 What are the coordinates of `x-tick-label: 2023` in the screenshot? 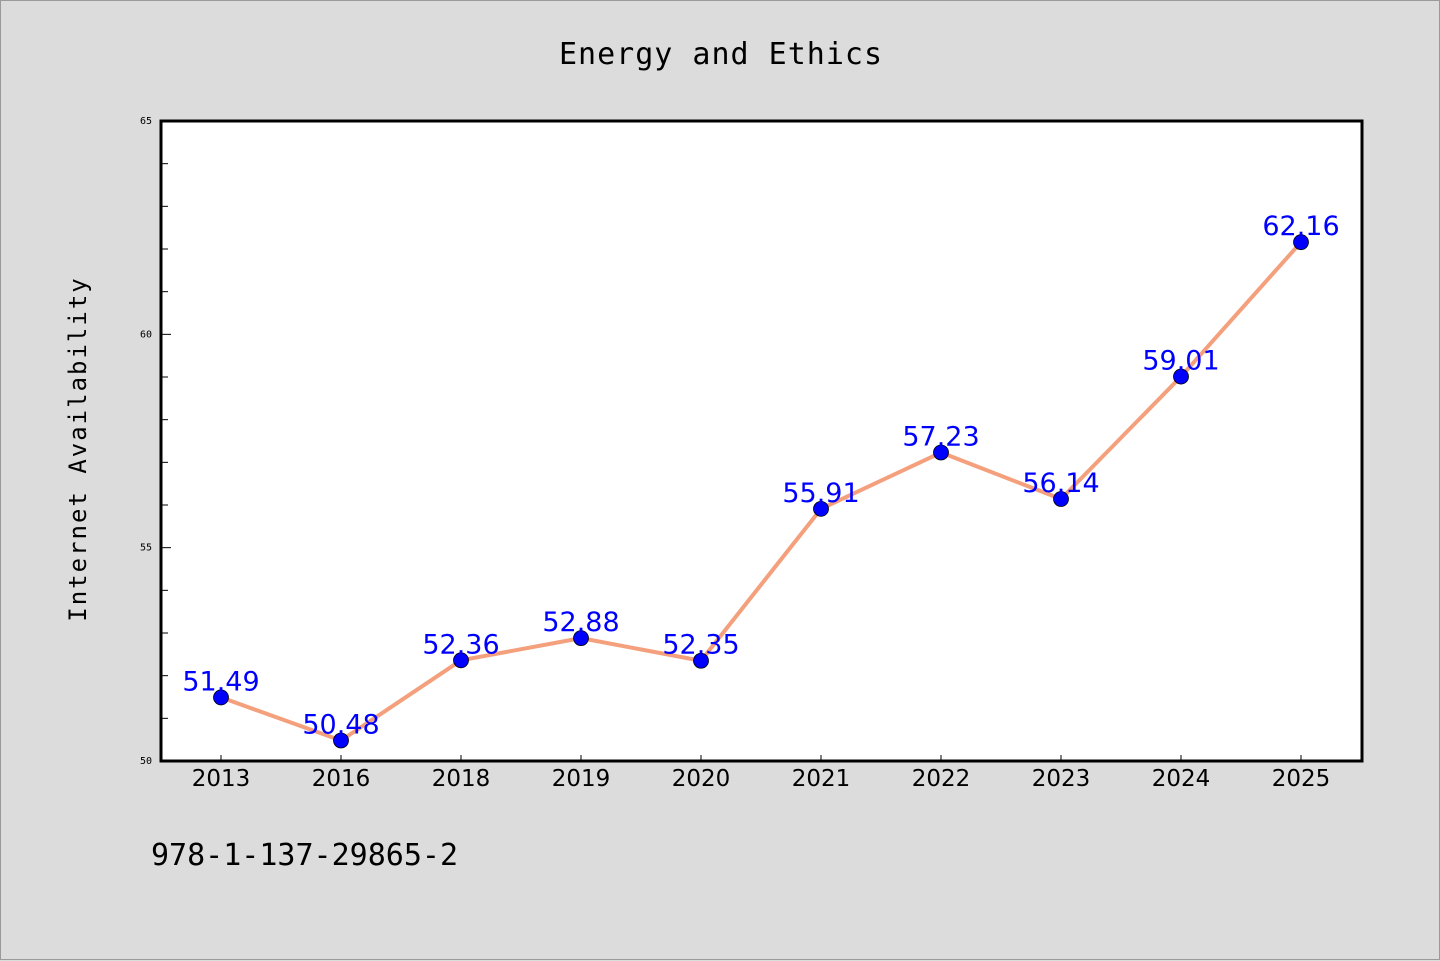 It's located at (1061, 779).